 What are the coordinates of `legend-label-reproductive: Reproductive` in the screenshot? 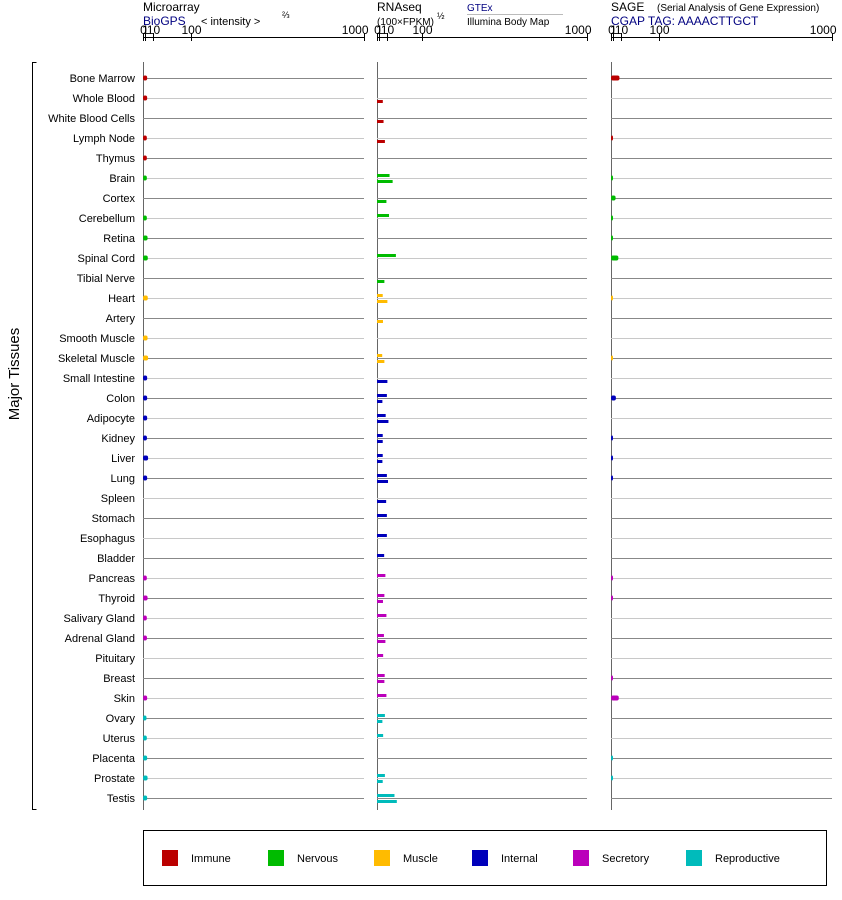 It's located at (747, 859).